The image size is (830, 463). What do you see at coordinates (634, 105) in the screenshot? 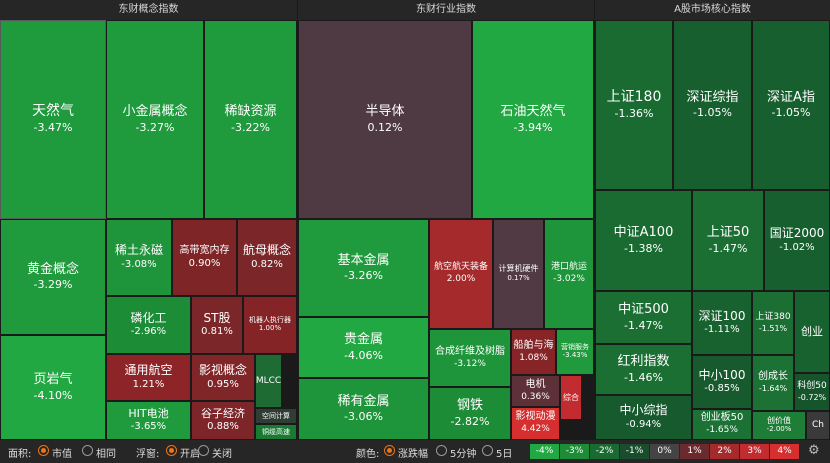
I see `tile-34: 上证180 -1.36%` at bounding box center [634, 105].